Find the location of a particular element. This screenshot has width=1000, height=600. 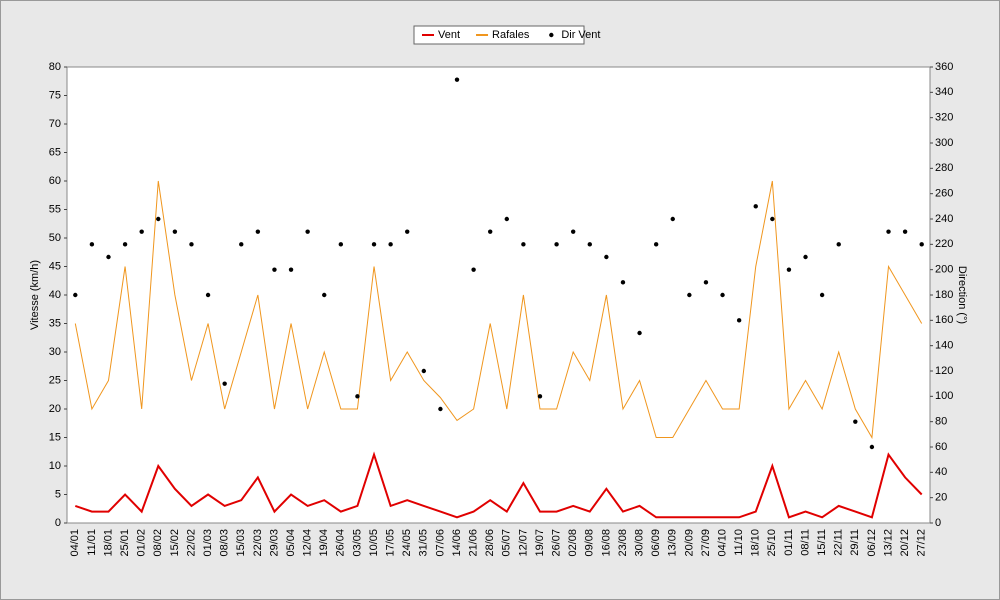

x-tick-label: 08/11 is located at coordinates (805, 542).